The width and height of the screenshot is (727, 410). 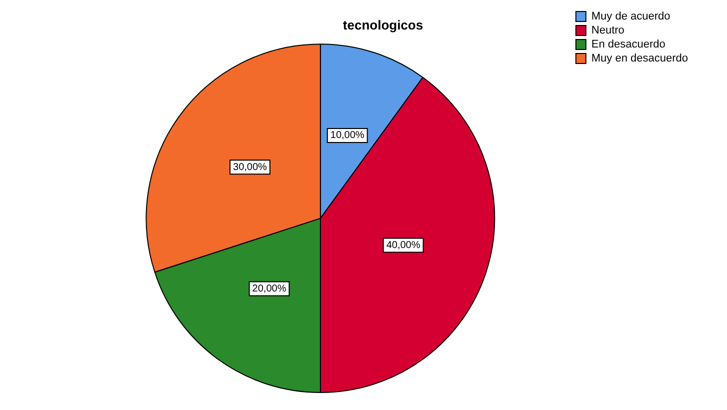 I want to click on text: tecnologicos, so click(x=383, y=24).